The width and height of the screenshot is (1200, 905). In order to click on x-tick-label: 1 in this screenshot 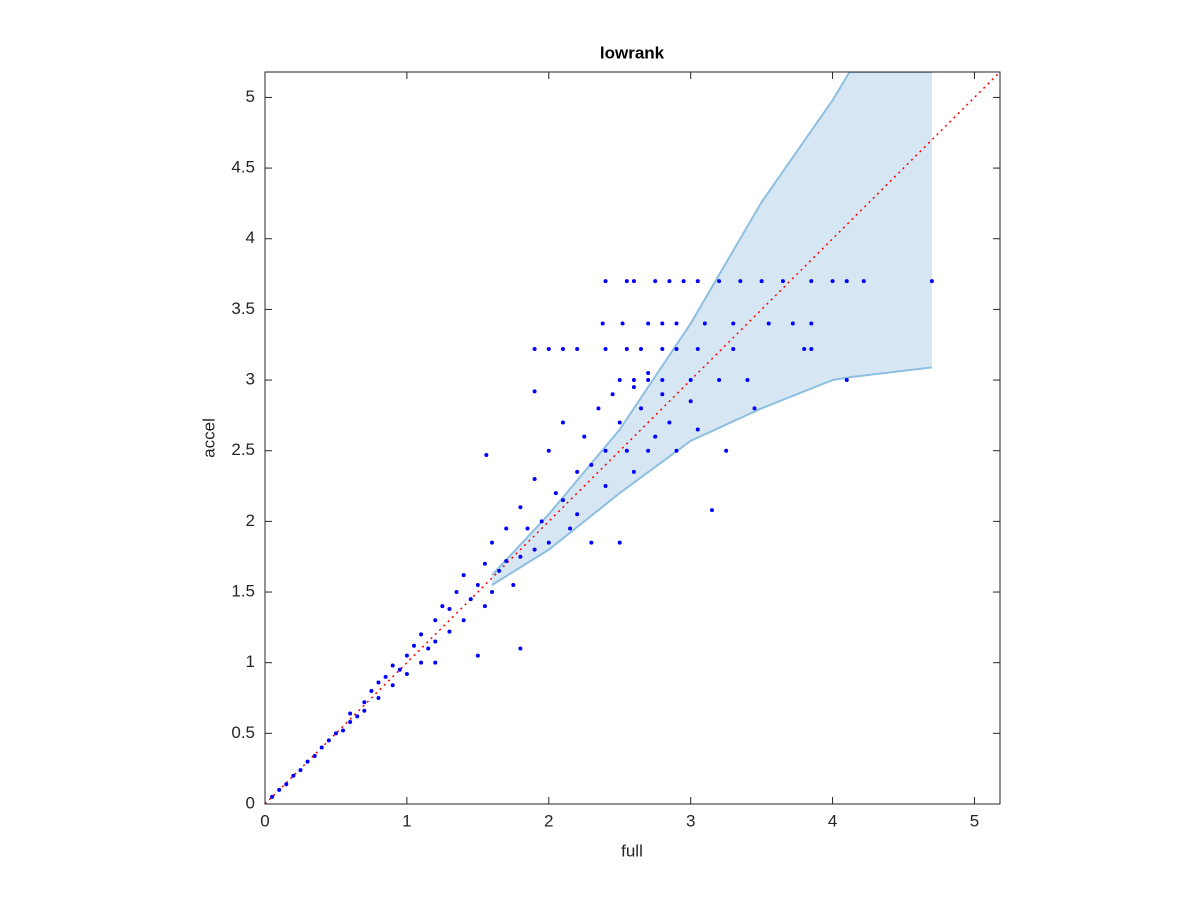, I will do `click(406, 820)`.